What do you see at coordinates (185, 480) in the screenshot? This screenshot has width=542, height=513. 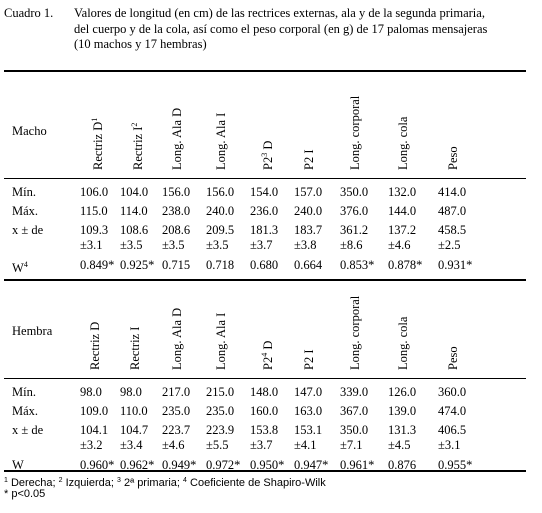 I see `footnote-marker: 4` at bounding box center [185, 480].